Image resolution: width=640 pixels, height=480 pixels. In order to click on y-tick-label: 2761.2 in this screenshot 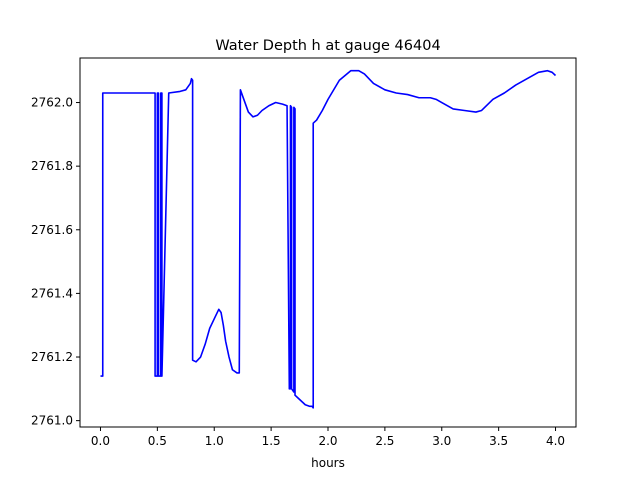, I will do `click(52, 357)`.